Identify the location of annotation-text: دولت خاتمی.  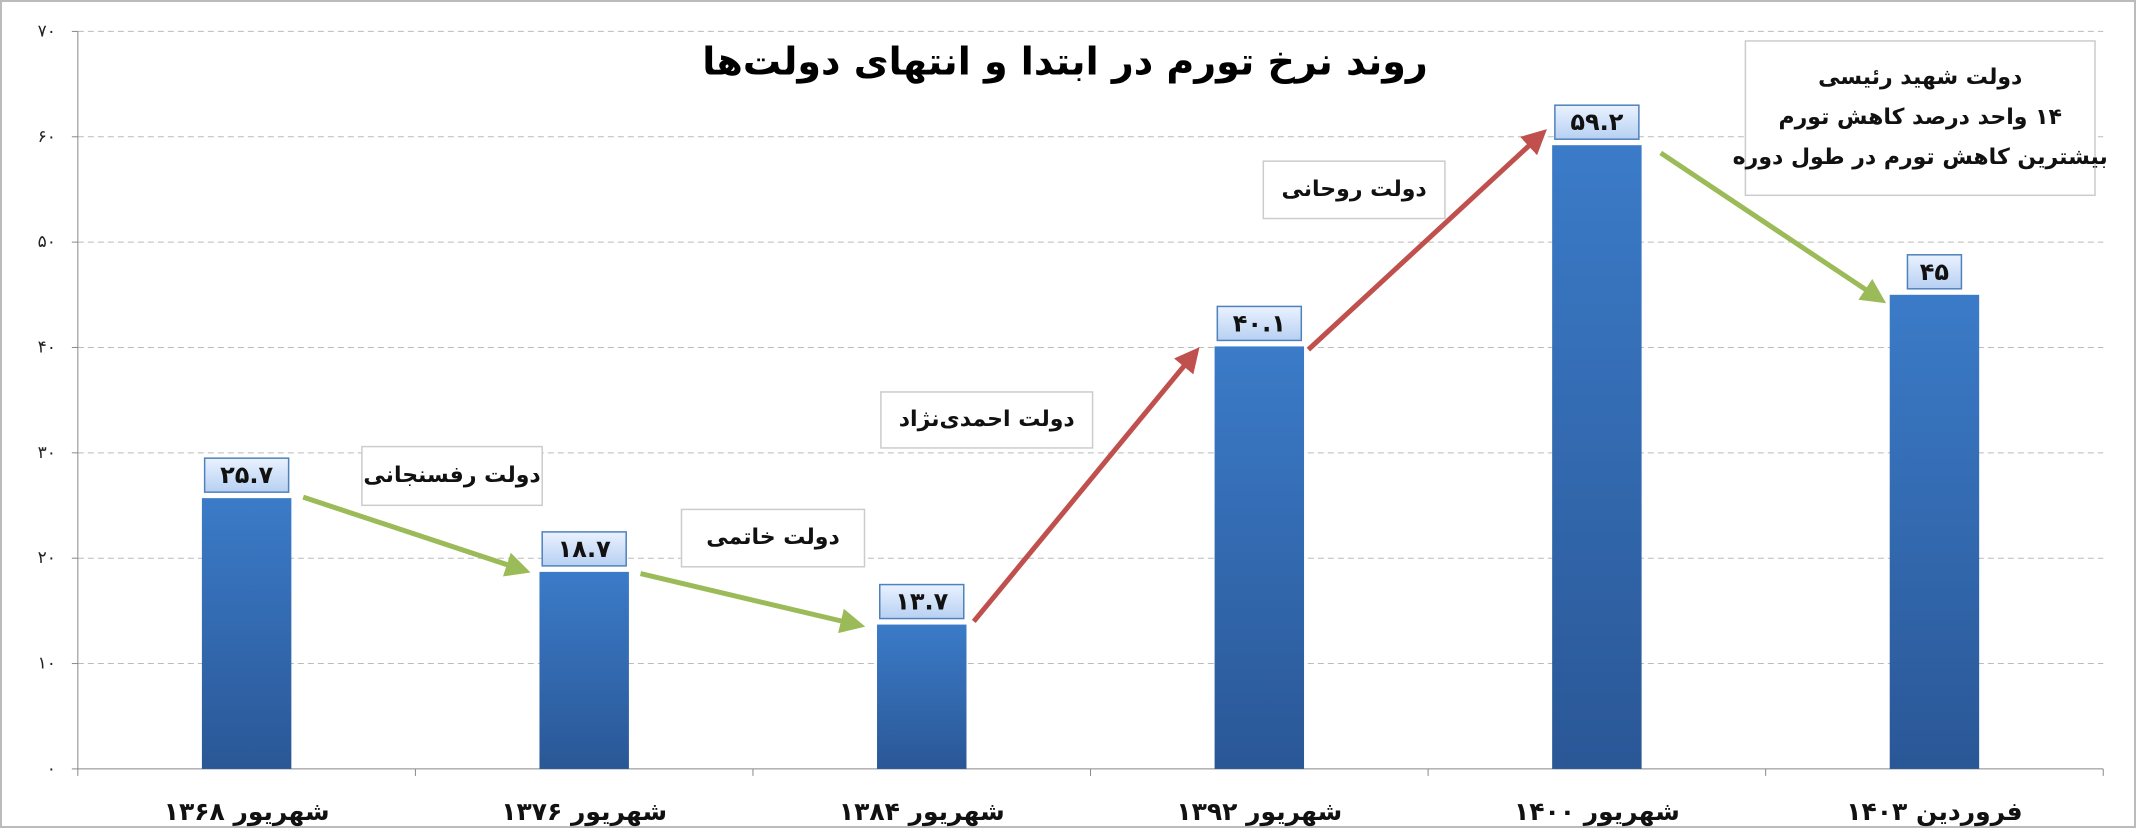
(773, 537).